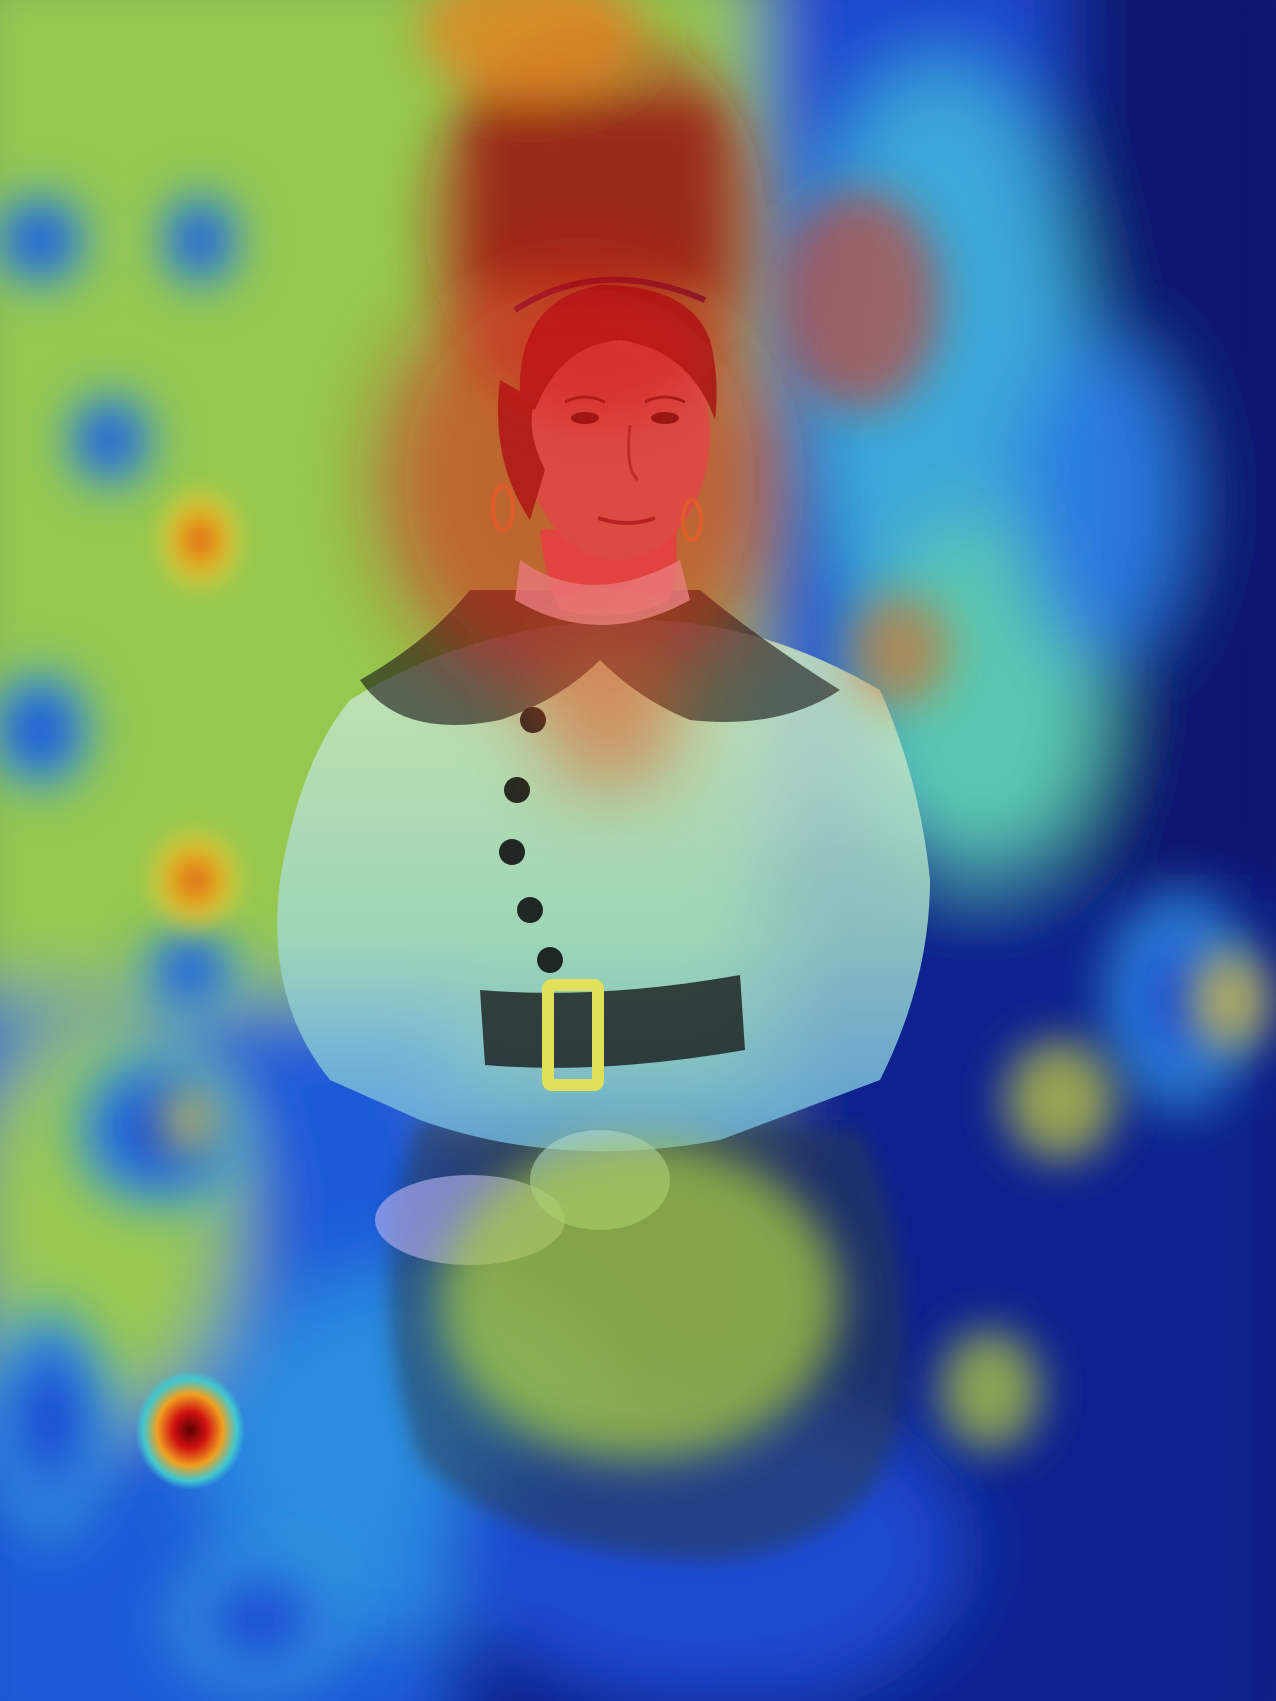 The image size is (1276, 1701). What do you see at coordinates (531, 840) in the screenshot?
I see `dress-buttons` at bounding box center [531, 840].